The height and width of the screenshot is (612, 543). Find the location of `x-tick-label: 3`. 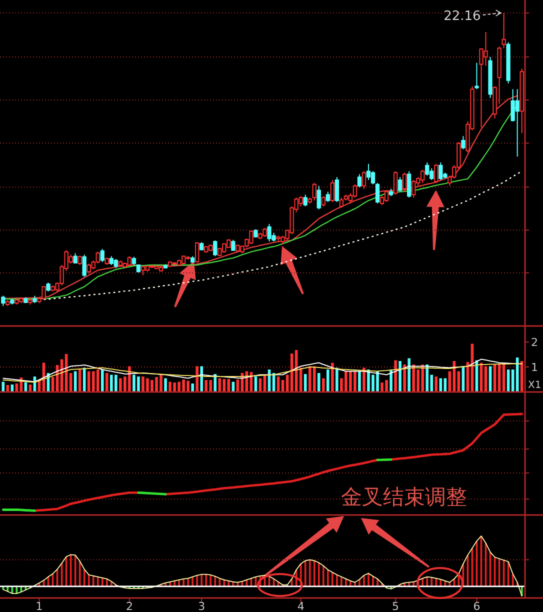

x-tick-label: 3 is located at coordinates (202, 606).